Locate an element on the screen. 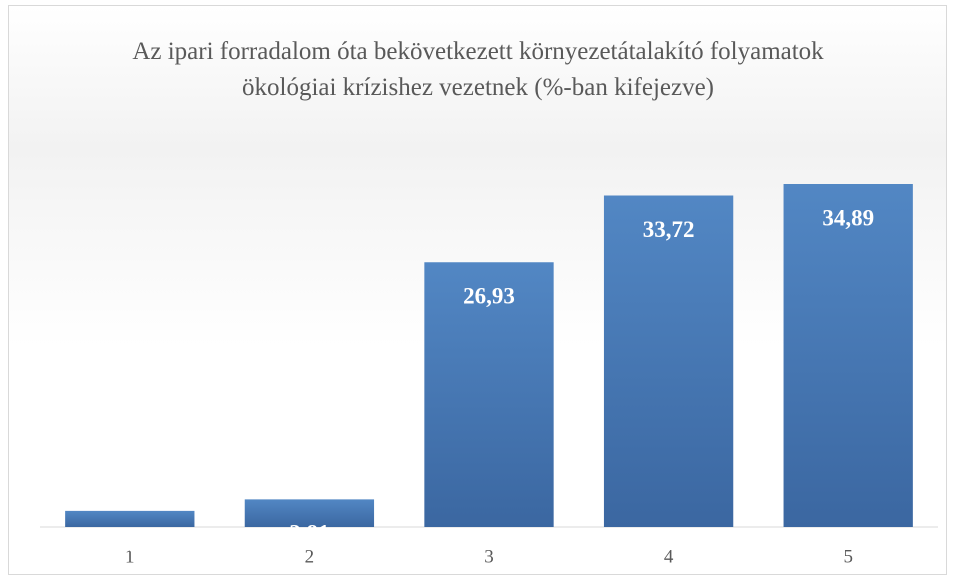  x-tick-label: 3 is located at coordinates (489, 556).